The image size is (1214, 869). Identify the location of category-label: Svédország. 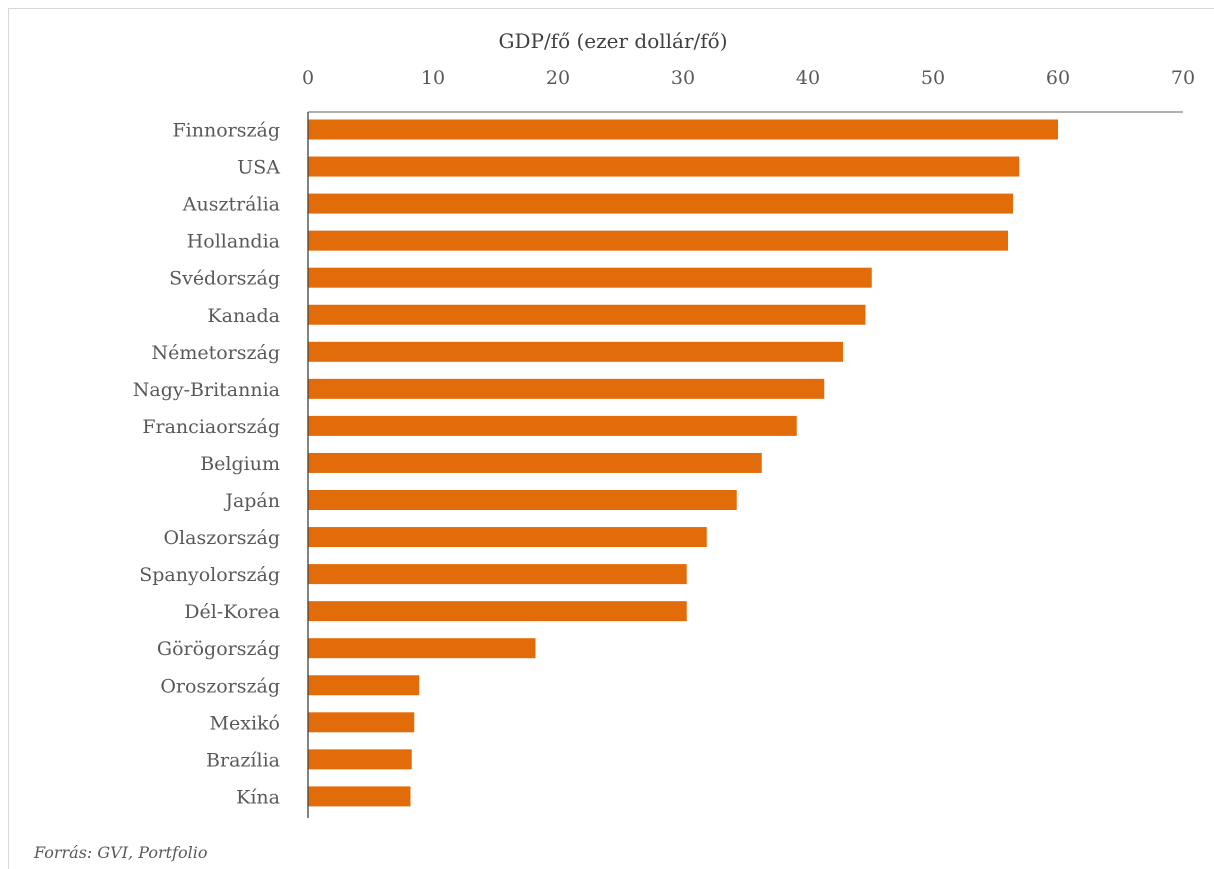
(224, 279).